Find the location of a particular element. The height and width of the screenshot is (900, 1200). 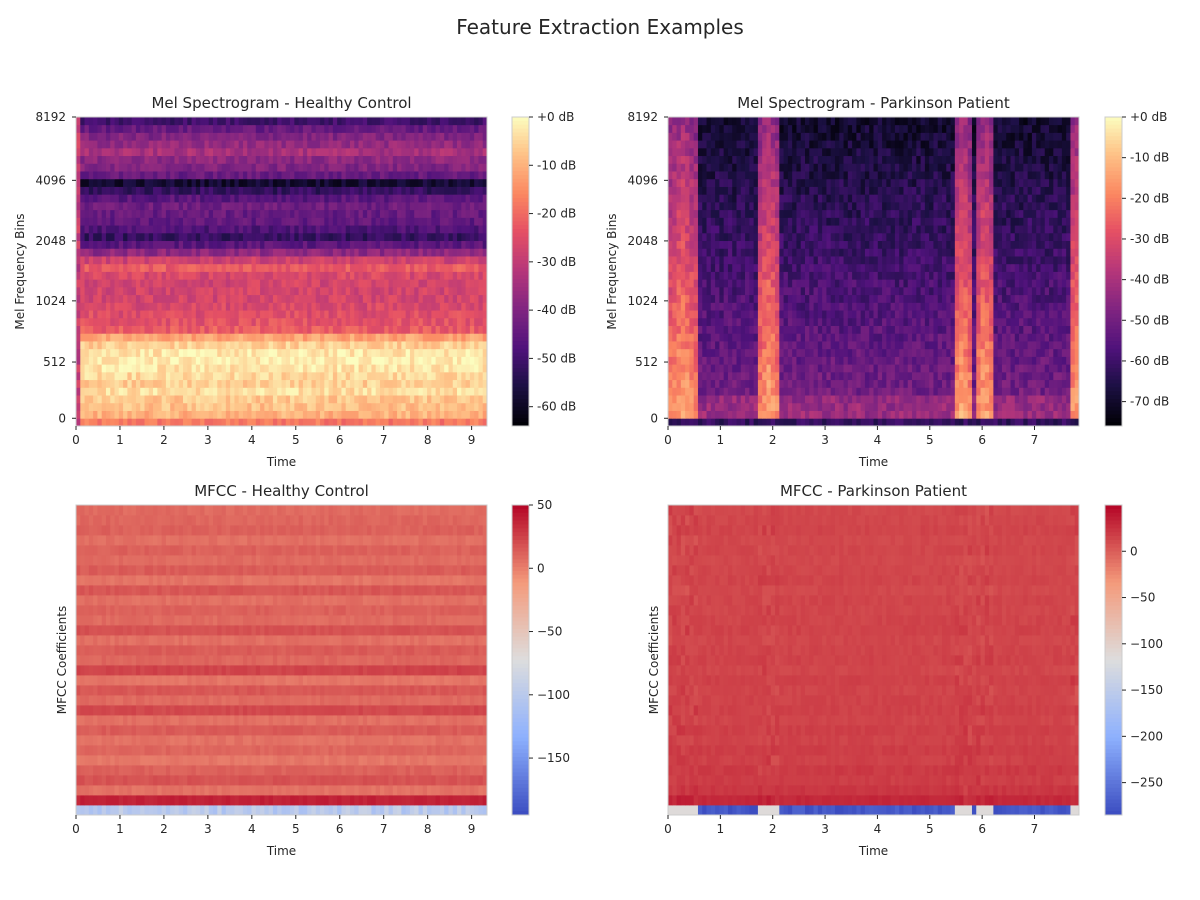

heatmap is located at coordinates (282, 272).